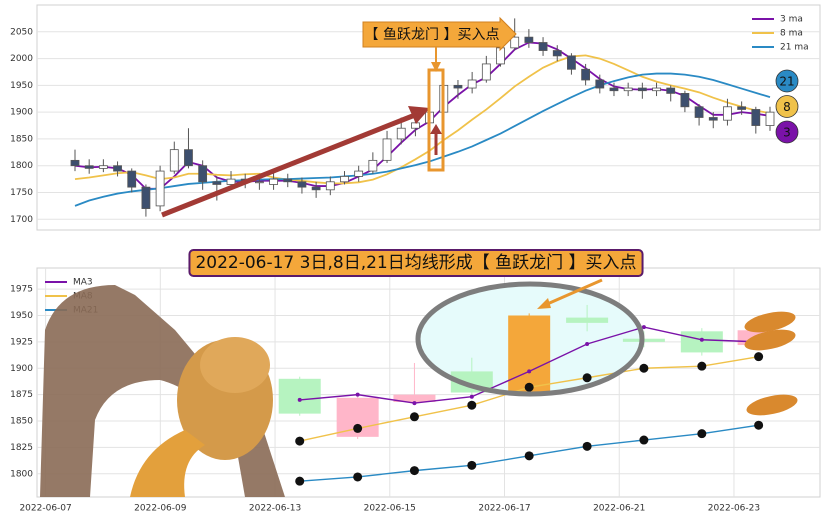 This screenshot has height=524, width=825. Describe the element at coordinates (21, 290) in the screenshot. I see `y-tick-label: 1975` at that location.